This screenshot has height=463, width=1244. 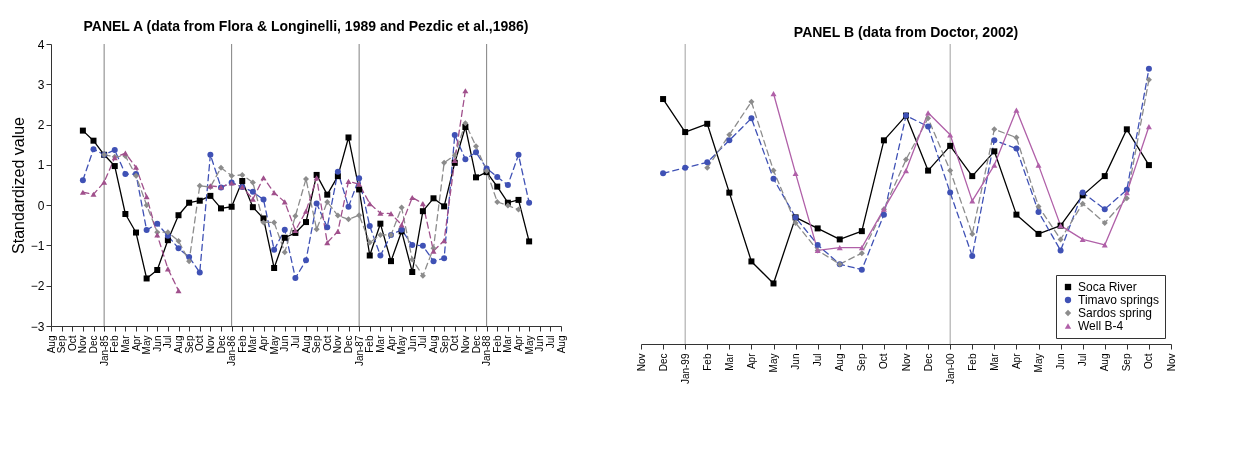 I want to click on x-tick-label: Jan-85, so click(x=104, y=351).